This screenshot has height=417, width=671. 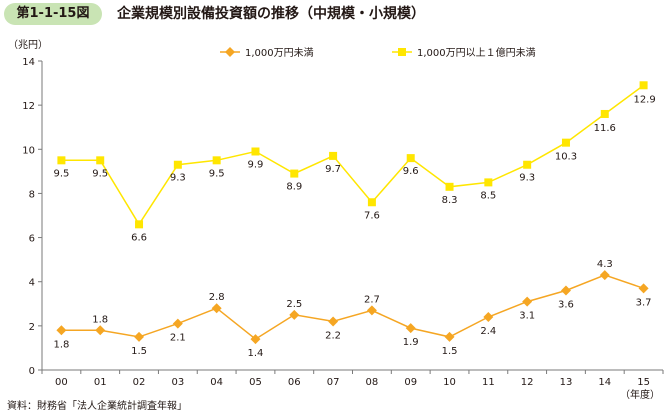 I want to click on x-tick-label: 10, so click(x=449, y=382).